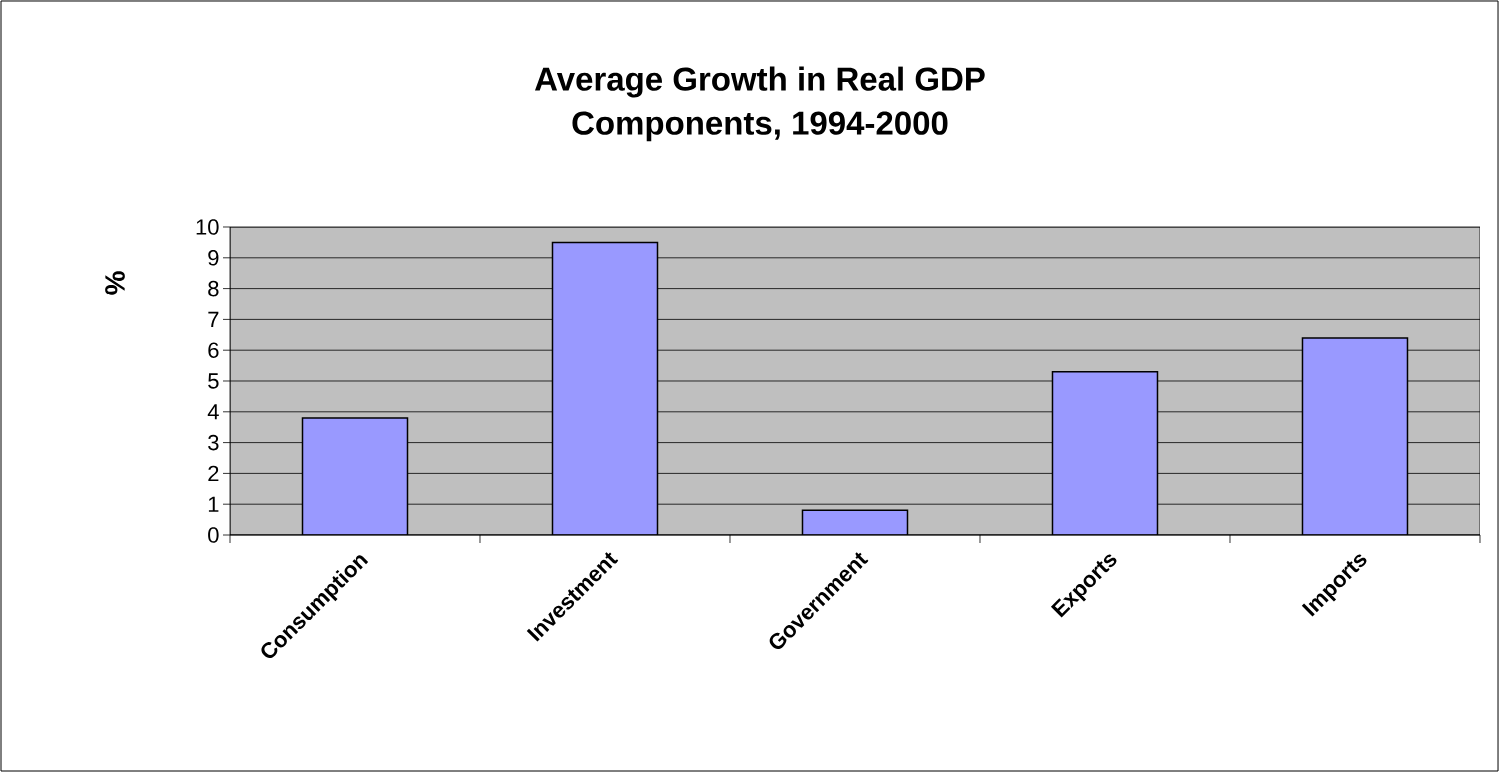 This screenshot has width=1499, height=772. What do you see at coordinates (213, 288) in the screenshot?
I see `y-tick-label: 8` at bounding box center [213, 288].